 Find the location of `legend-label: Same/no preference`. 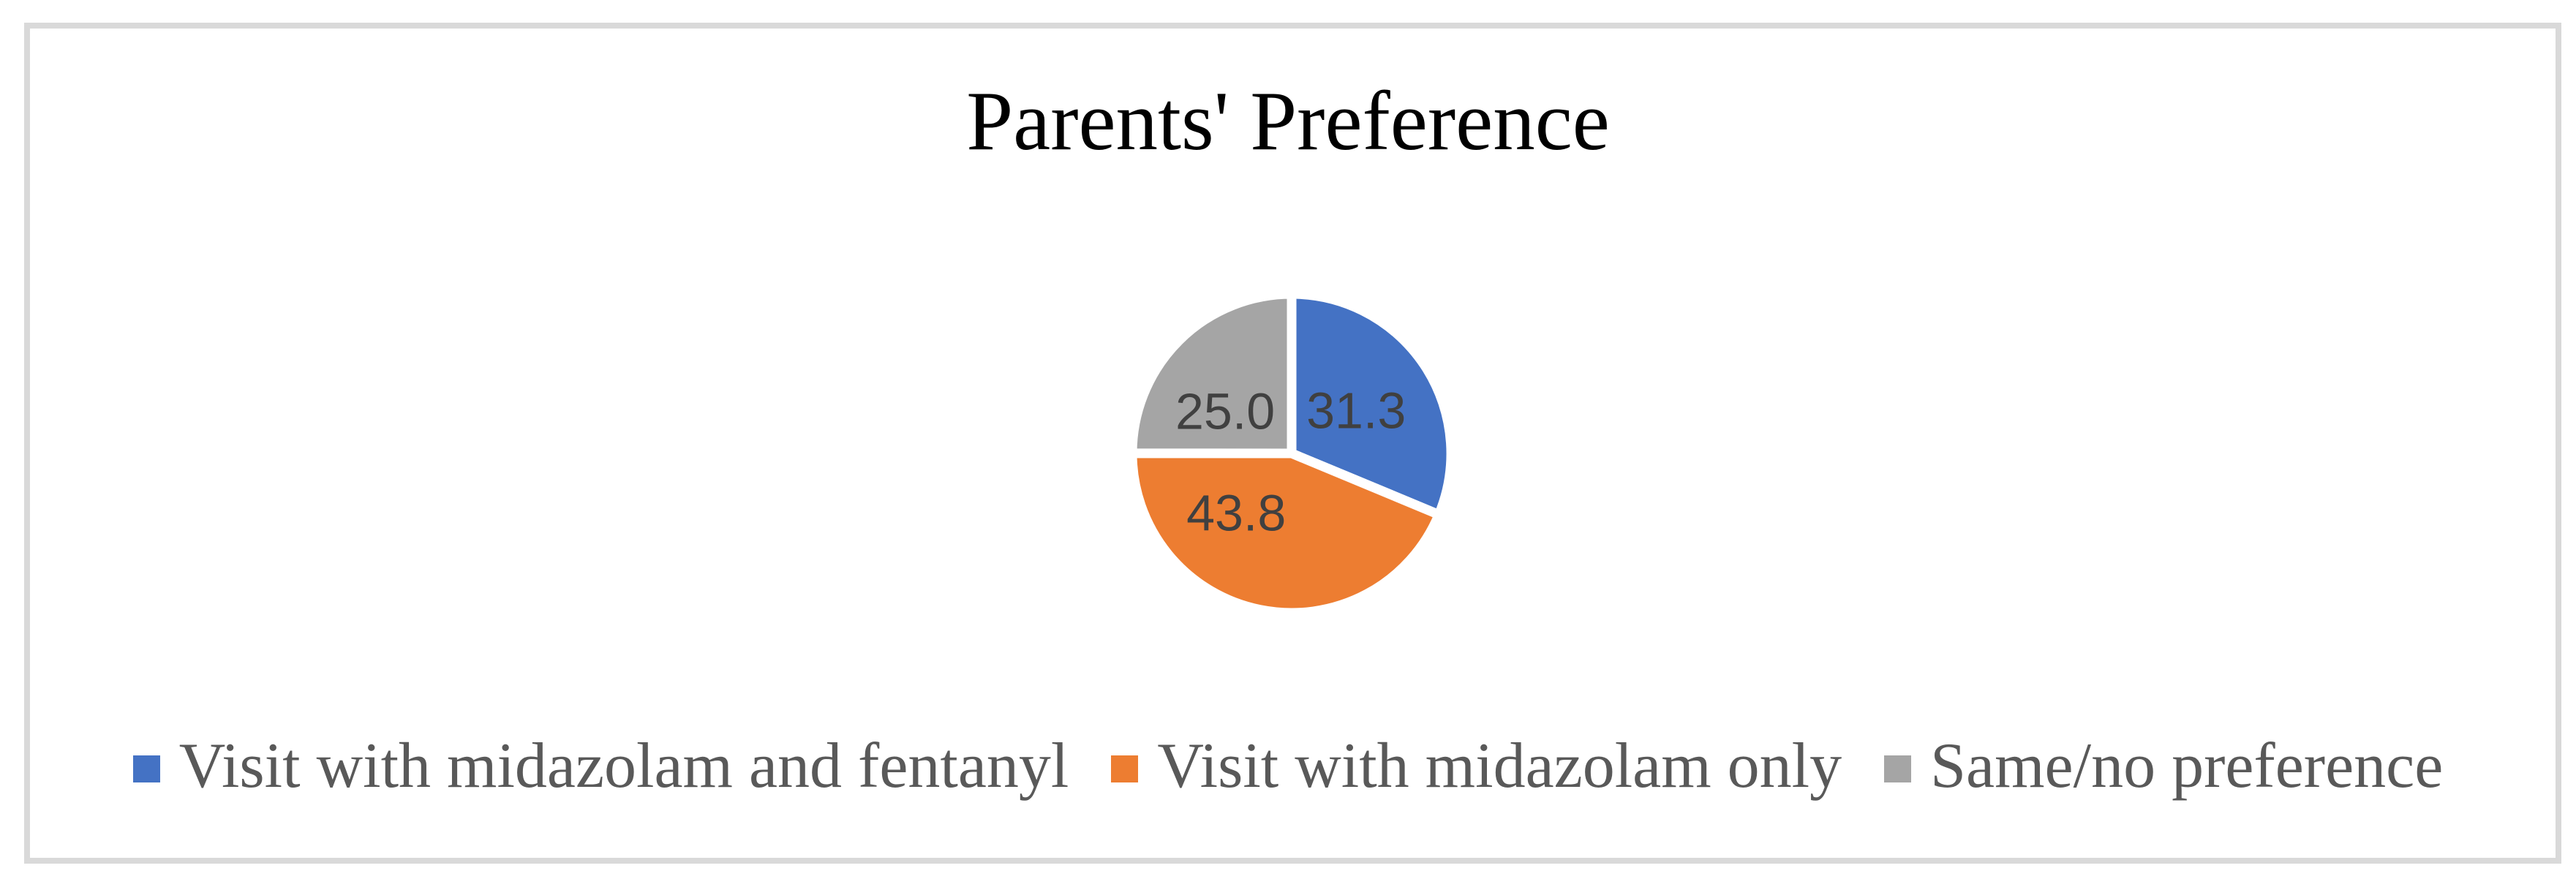

legend-label: Same/no preference is located at coordinates (2187, 766).